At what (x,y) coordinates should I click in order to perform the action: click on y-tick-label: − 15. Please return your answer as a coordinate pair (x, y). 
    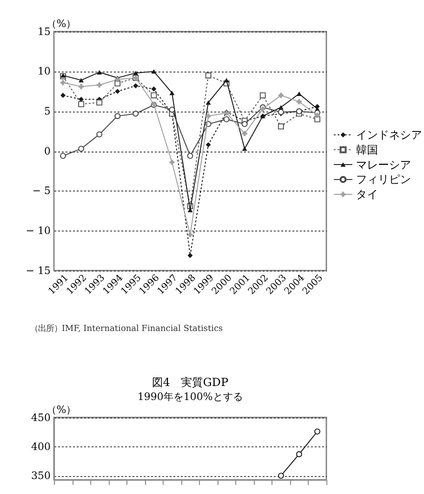
    Looking at the image, I should click on (38, 271).